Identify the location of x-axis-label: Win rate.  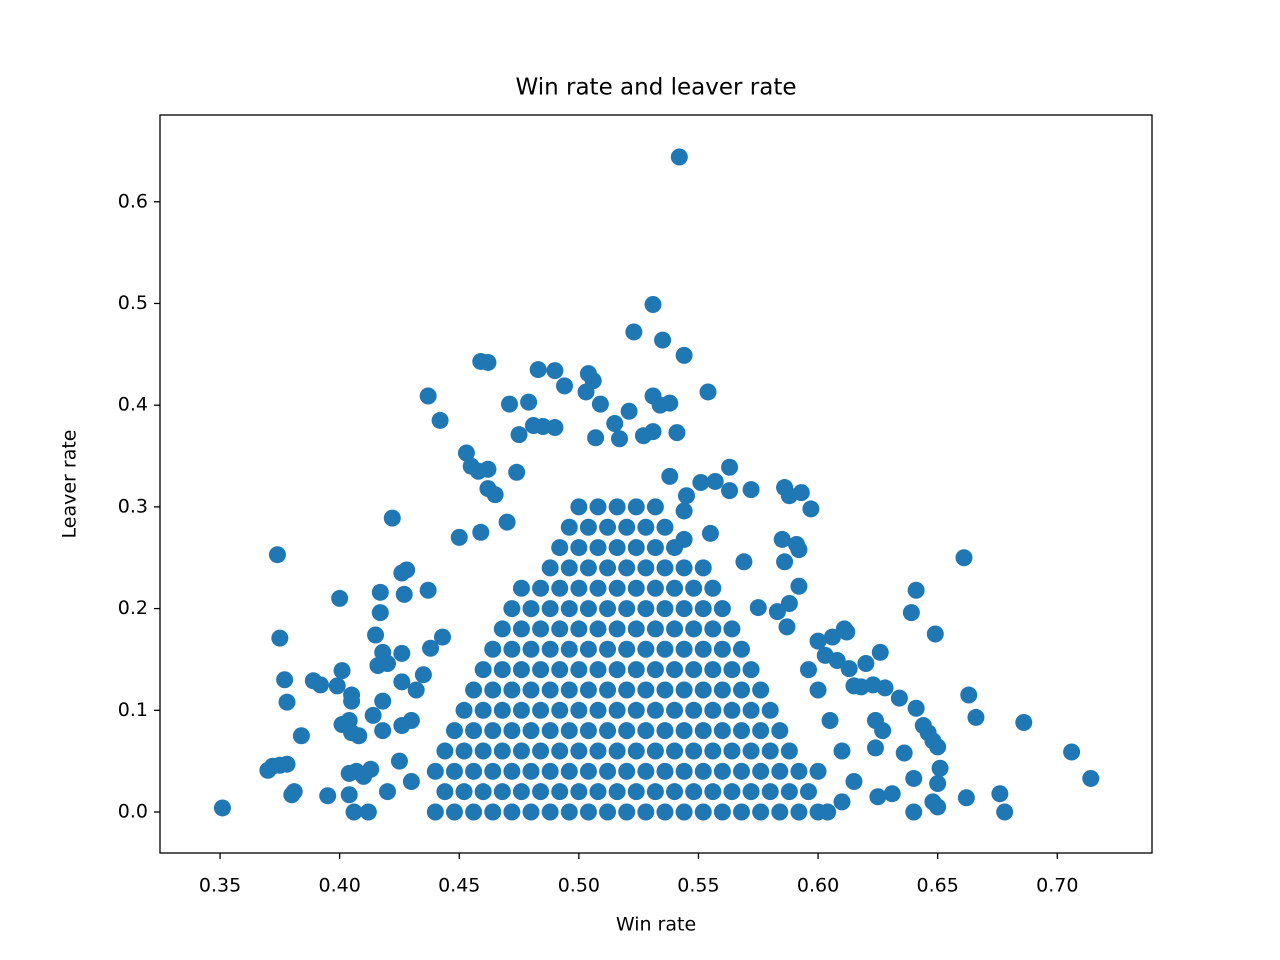
(656, 925).